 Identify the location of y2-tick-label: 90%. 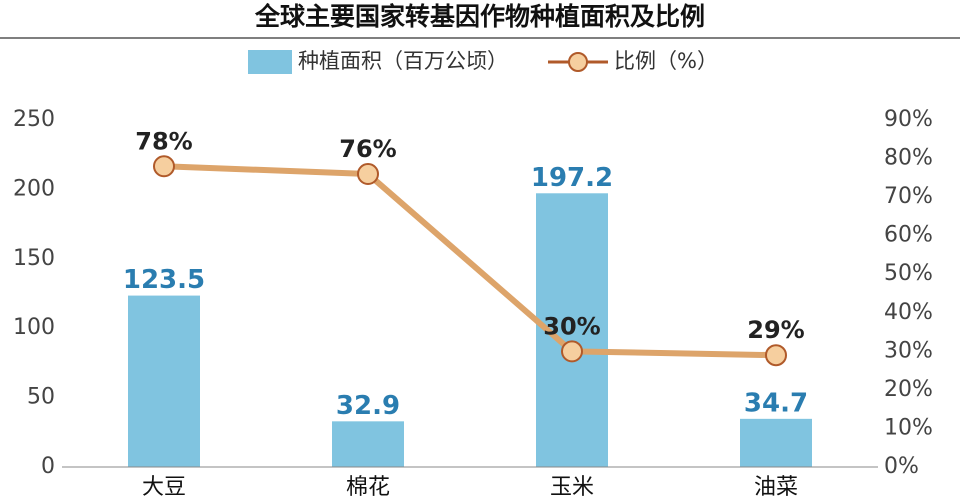
(908, 119).